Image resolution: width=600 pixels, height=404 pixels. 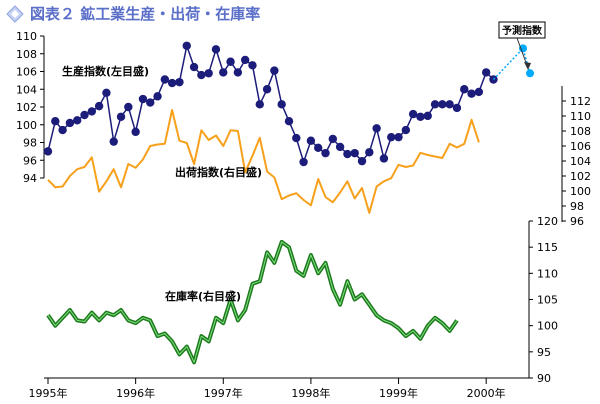 I want to click on left-tick-label: 94, so click(x=30, y=178).